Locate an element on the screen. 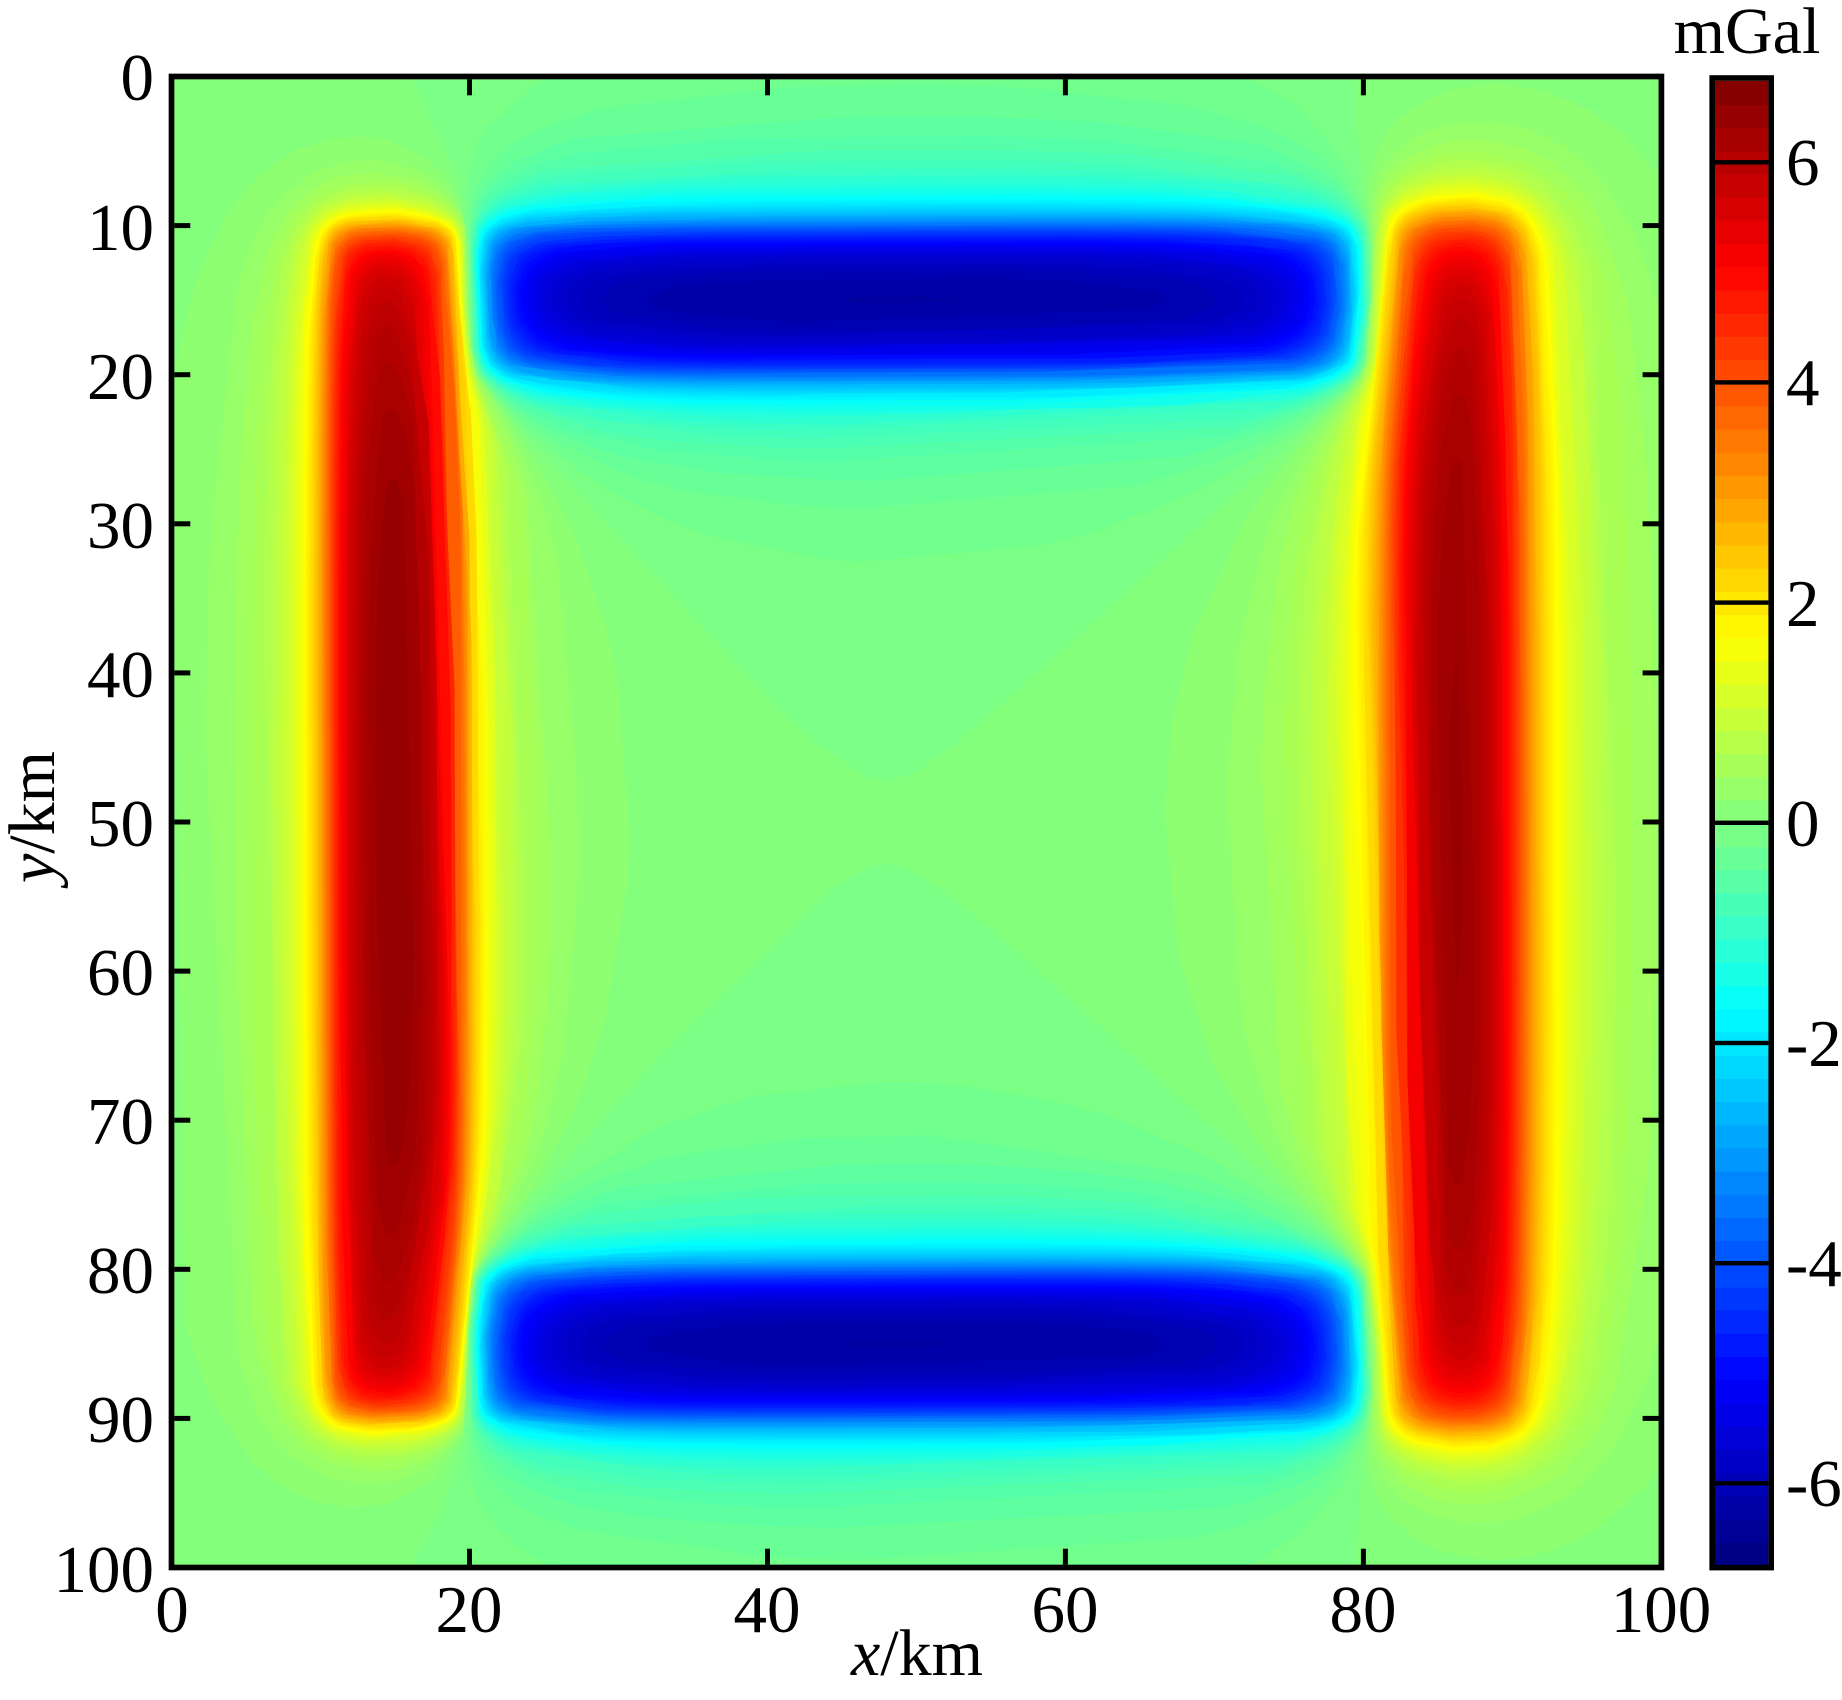 The image size is (1842, 1700). svg-text: 2 is located at coordinates (1803, 604).